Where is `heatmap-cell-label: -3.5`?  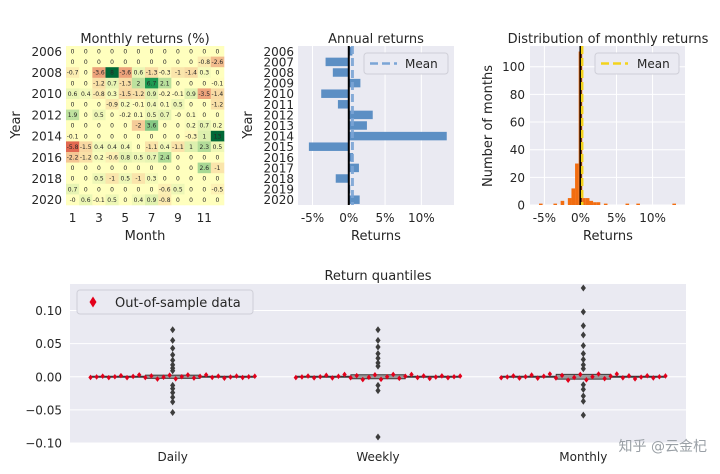
heatmap-cell-label: -3.5 is located at coordinates (204, 94).